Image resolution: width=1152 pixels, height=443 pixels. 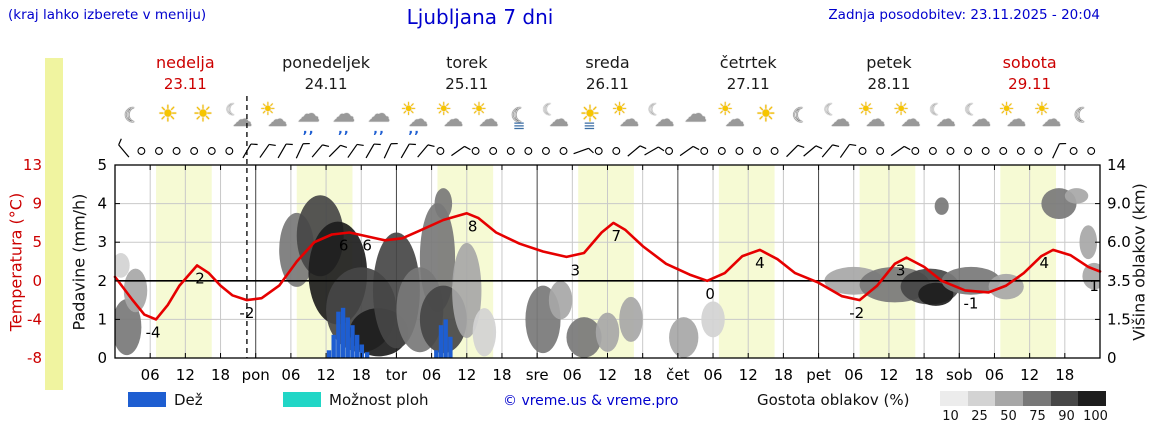 What do you see at coordinates (467, 83) in the screenshot?
I see `day-date: 25.11` at bounding box center [467, 83].